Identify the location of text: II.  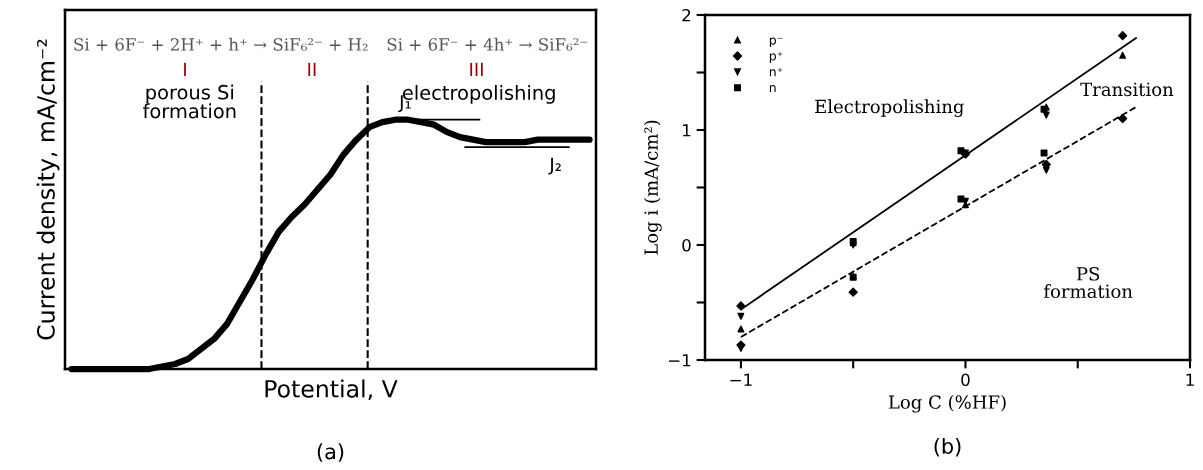
(312, 69).